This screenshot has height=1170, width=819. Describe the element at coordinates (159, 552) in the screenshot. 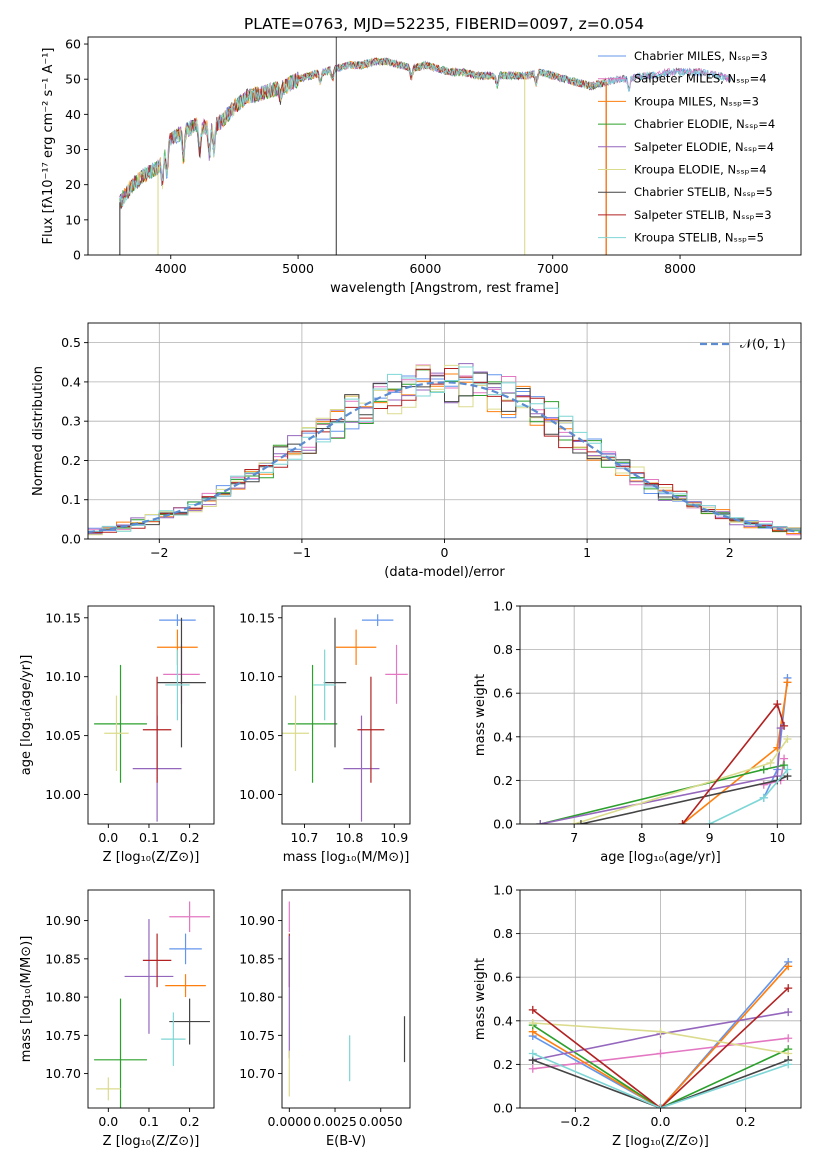

I see `x-tick-label: −2` at that location.